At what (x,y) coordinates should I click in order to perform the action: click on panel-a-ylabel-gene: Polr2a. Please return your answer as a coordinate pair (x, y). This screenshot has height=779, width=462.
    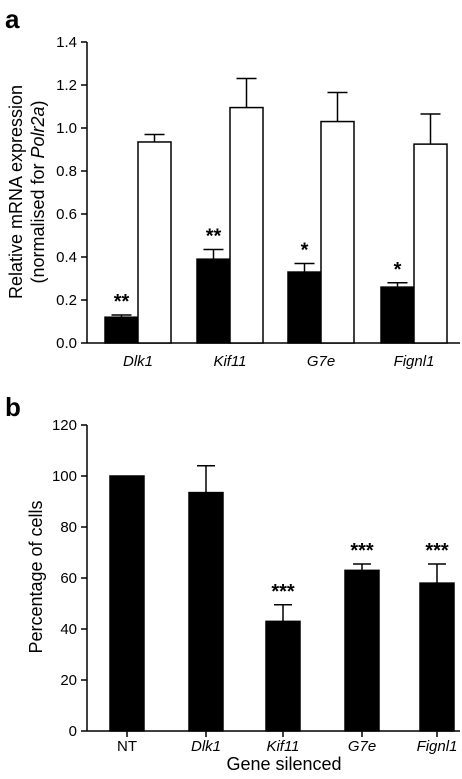
    Looking at the image, I should click on (38, 132).